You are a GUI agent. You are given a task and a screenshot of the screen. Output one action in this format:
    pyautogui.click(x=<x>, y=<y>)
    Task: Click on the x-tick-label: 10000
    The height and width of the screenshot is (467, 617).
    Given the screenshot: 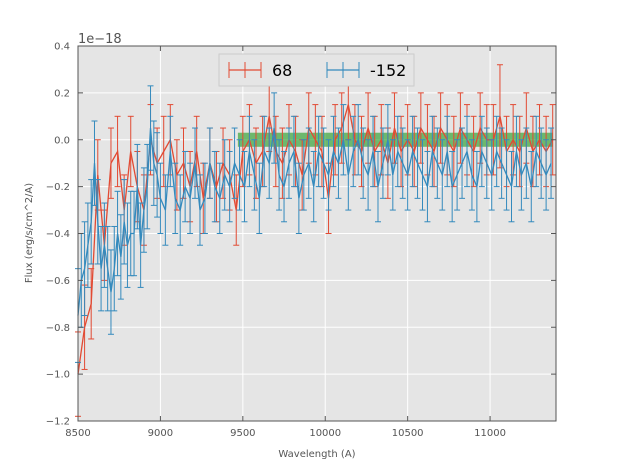 What is the action you would take?
    pyautogui.click(x=325, y=433)
    